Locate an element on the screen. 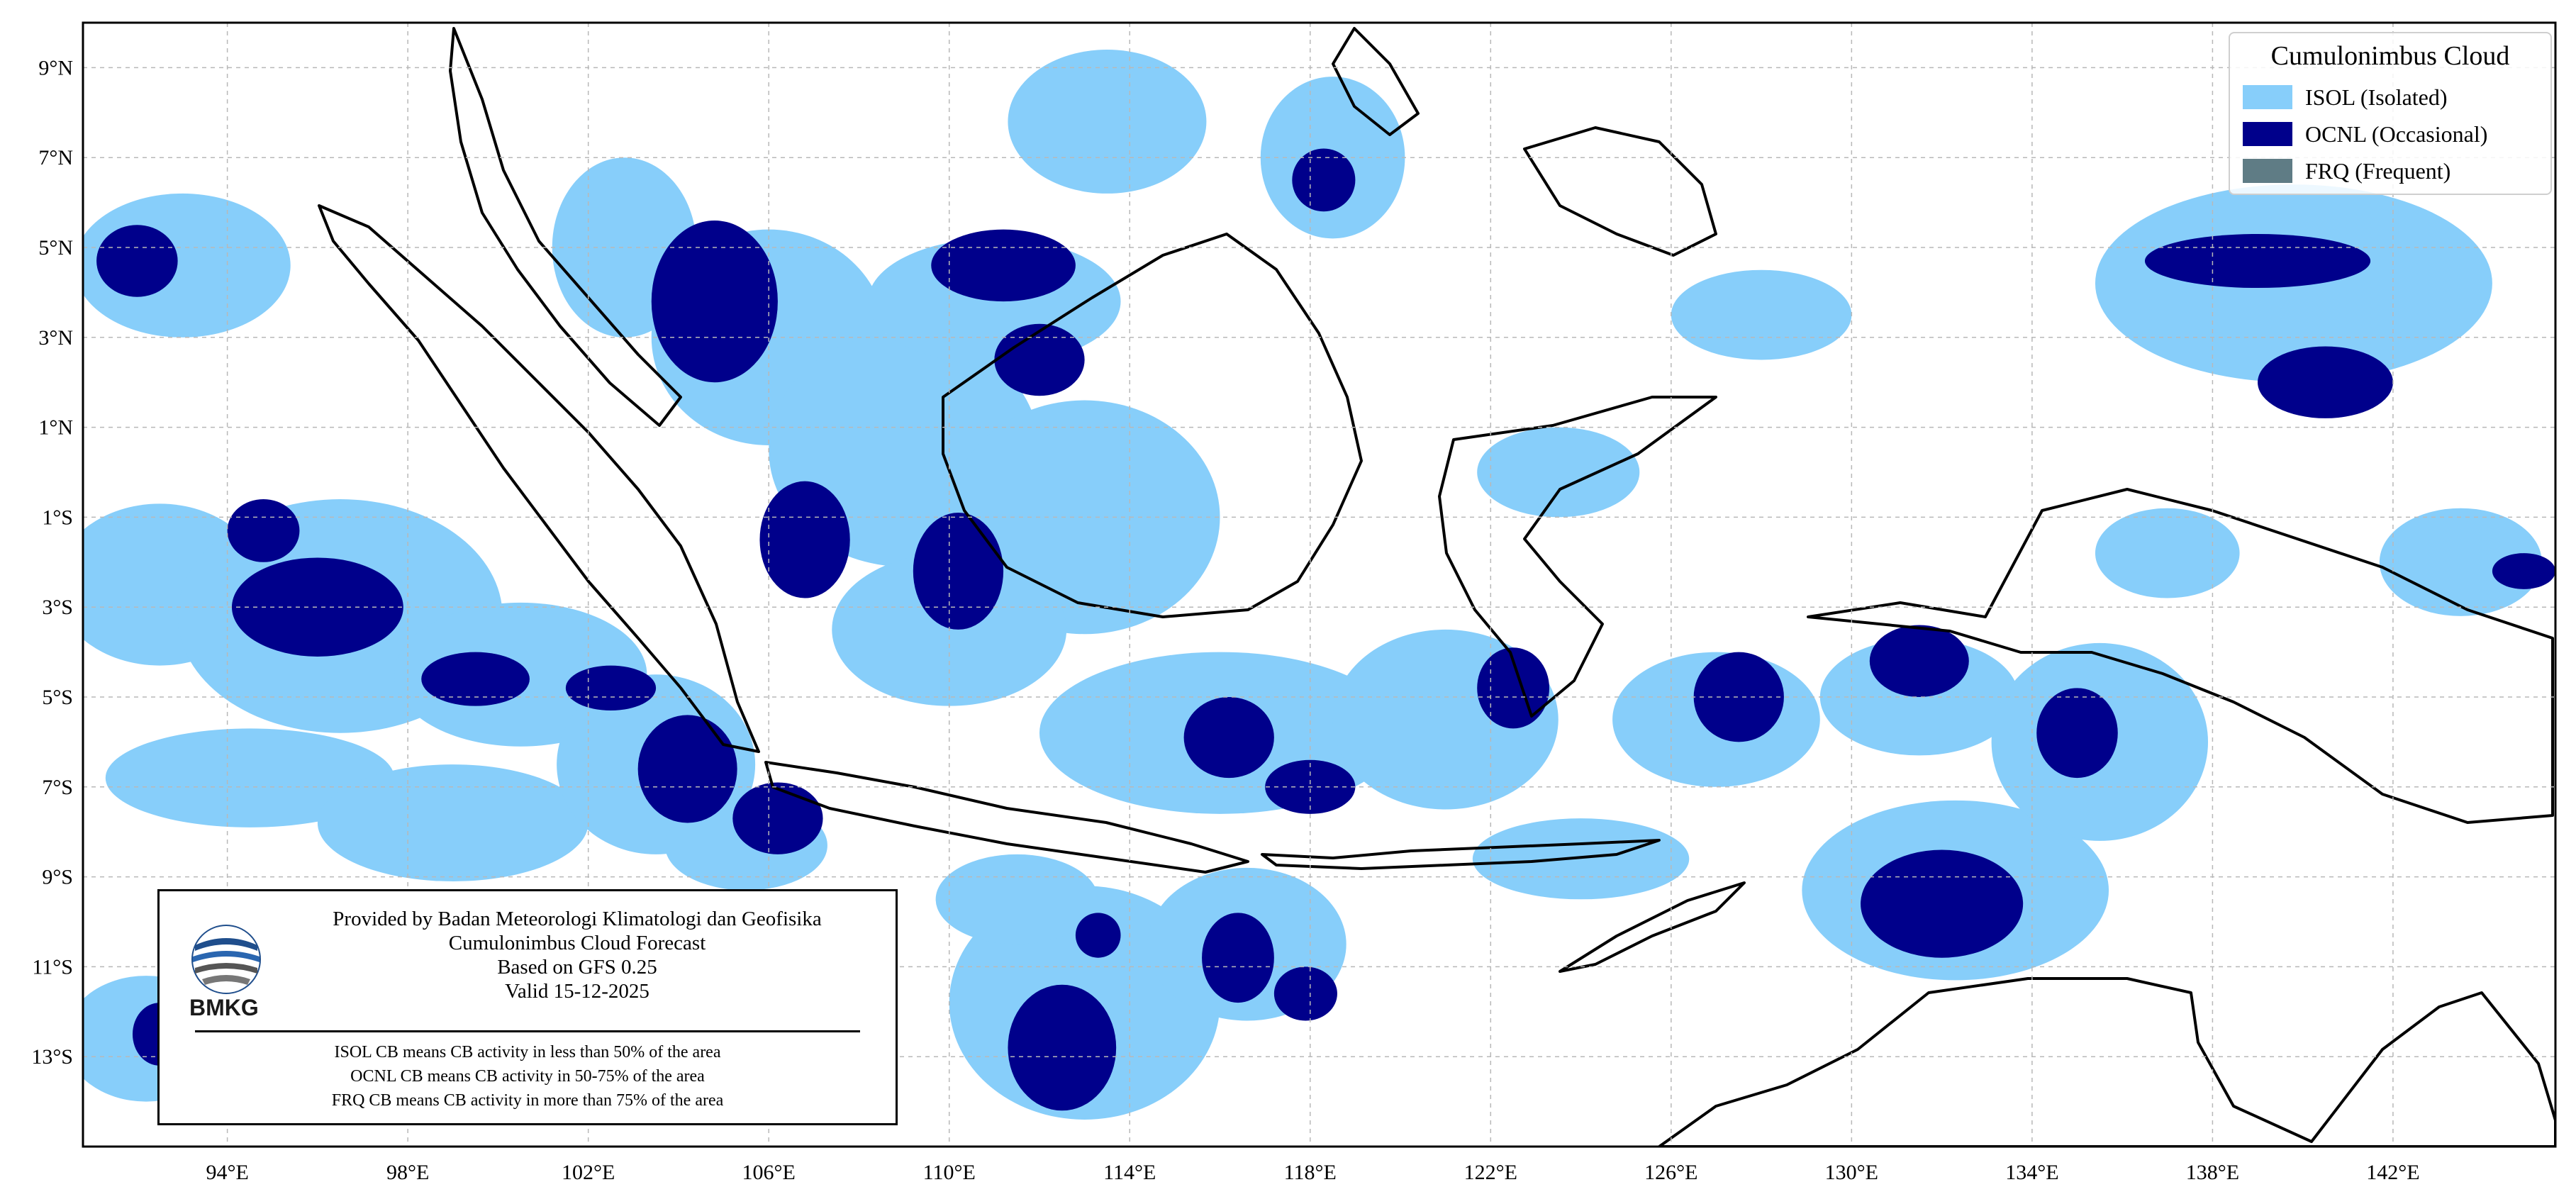 Image resolution: width=2576 pixels, height=1204 pixels. malay-peninsula-coast is located at coordinates (565, 227).